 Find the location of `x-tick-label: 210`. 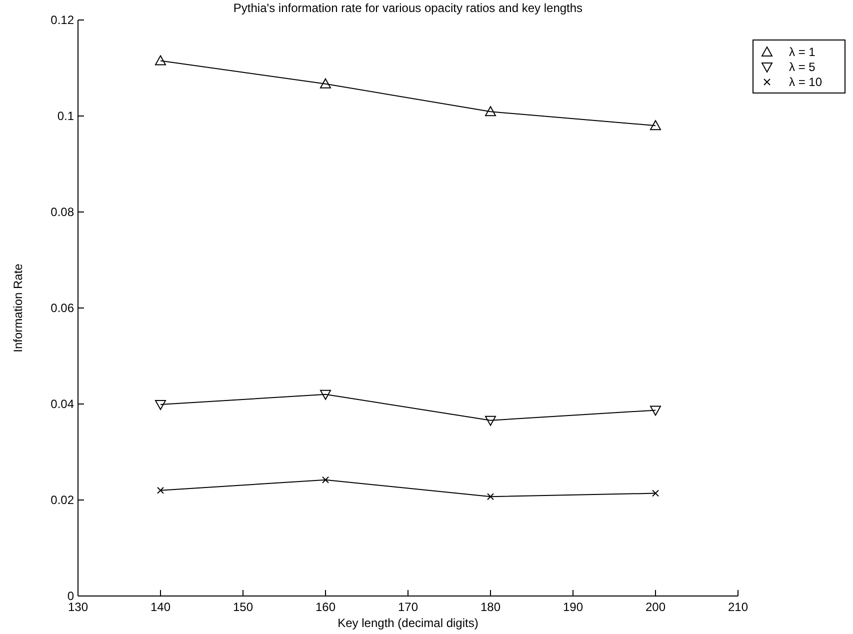

x-tick-label: 210 is located at coordinates (738, 607).